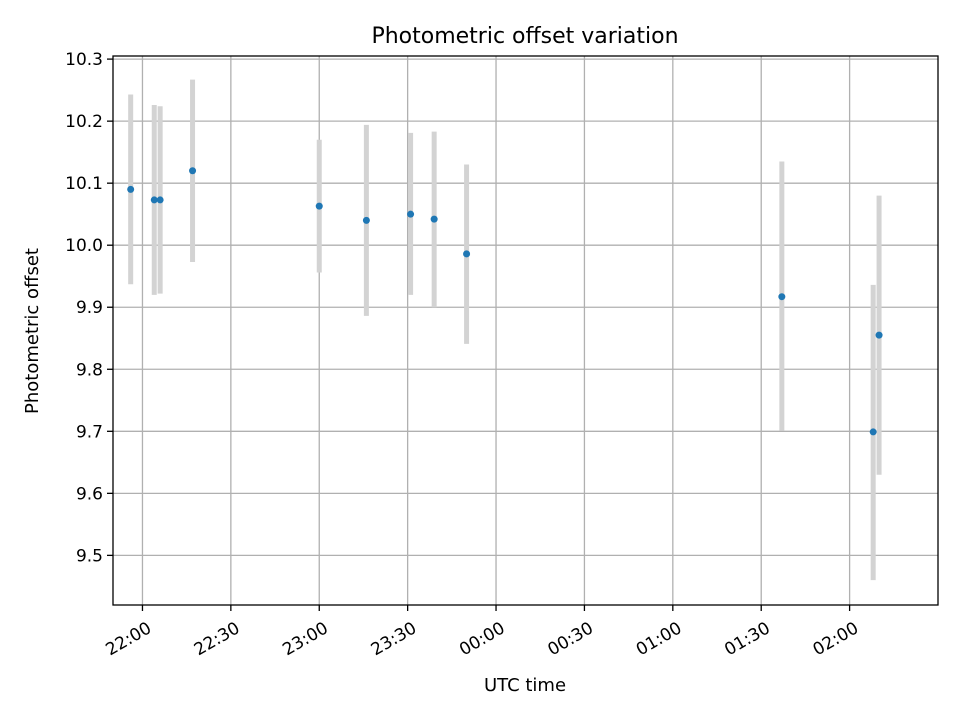 The height and width of the screenshot is (720, 960). Describe the element at coordinates (524, 36) in the screenshot. I see `chart-title: Photometric offset variation` at that location.